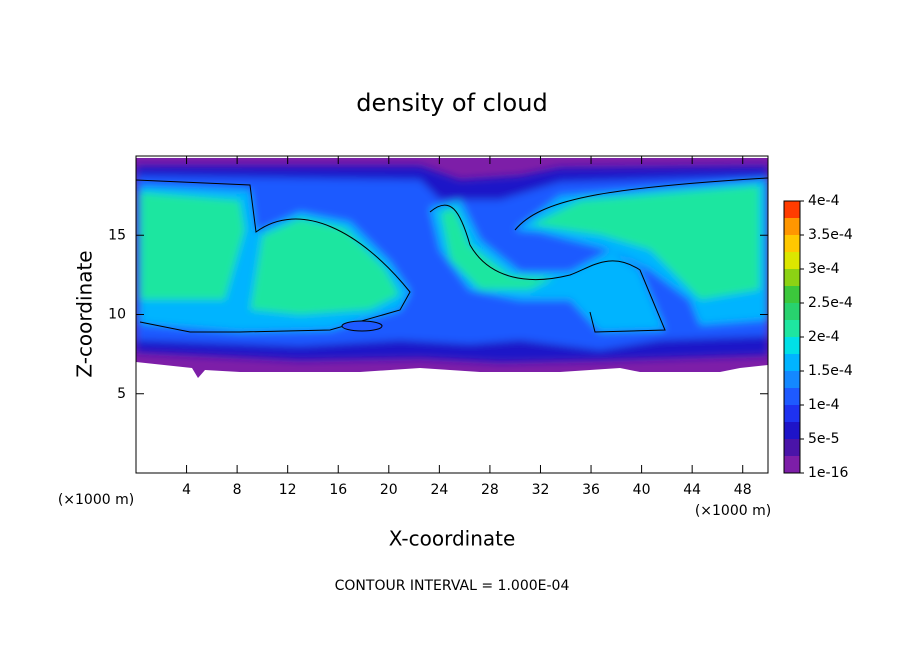 The height and width of the screenshot is (658, 904). Describe the element at coordinates (389, 490) in the screenshot. I see `x-tick-label: 20` at that location.